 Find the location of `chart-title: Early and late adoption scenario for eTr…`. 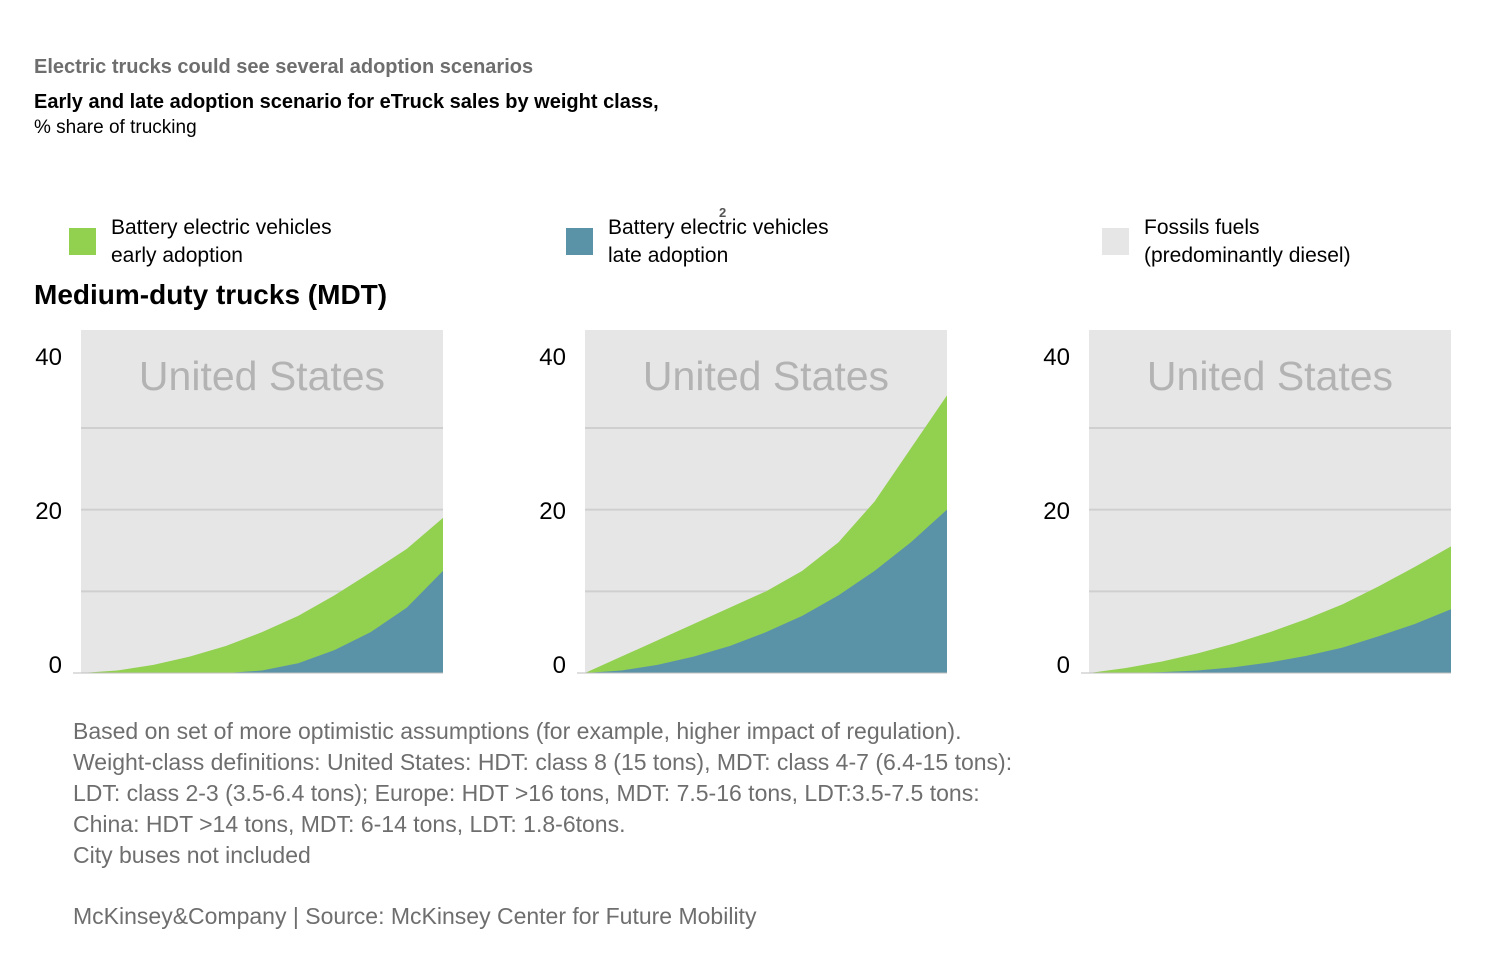

chart-title: Early and late adoption scenario for eTr… is located at coordinates (346, 102).